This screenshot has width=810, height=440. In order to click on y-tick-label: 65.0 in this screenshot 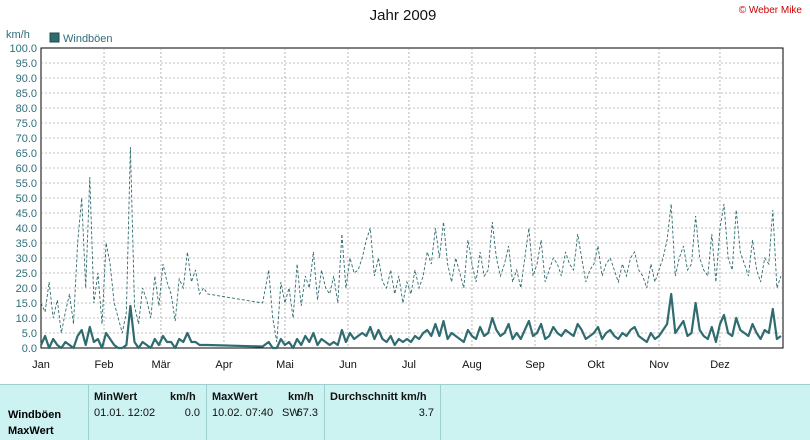, I will do `click(26, 154)`.